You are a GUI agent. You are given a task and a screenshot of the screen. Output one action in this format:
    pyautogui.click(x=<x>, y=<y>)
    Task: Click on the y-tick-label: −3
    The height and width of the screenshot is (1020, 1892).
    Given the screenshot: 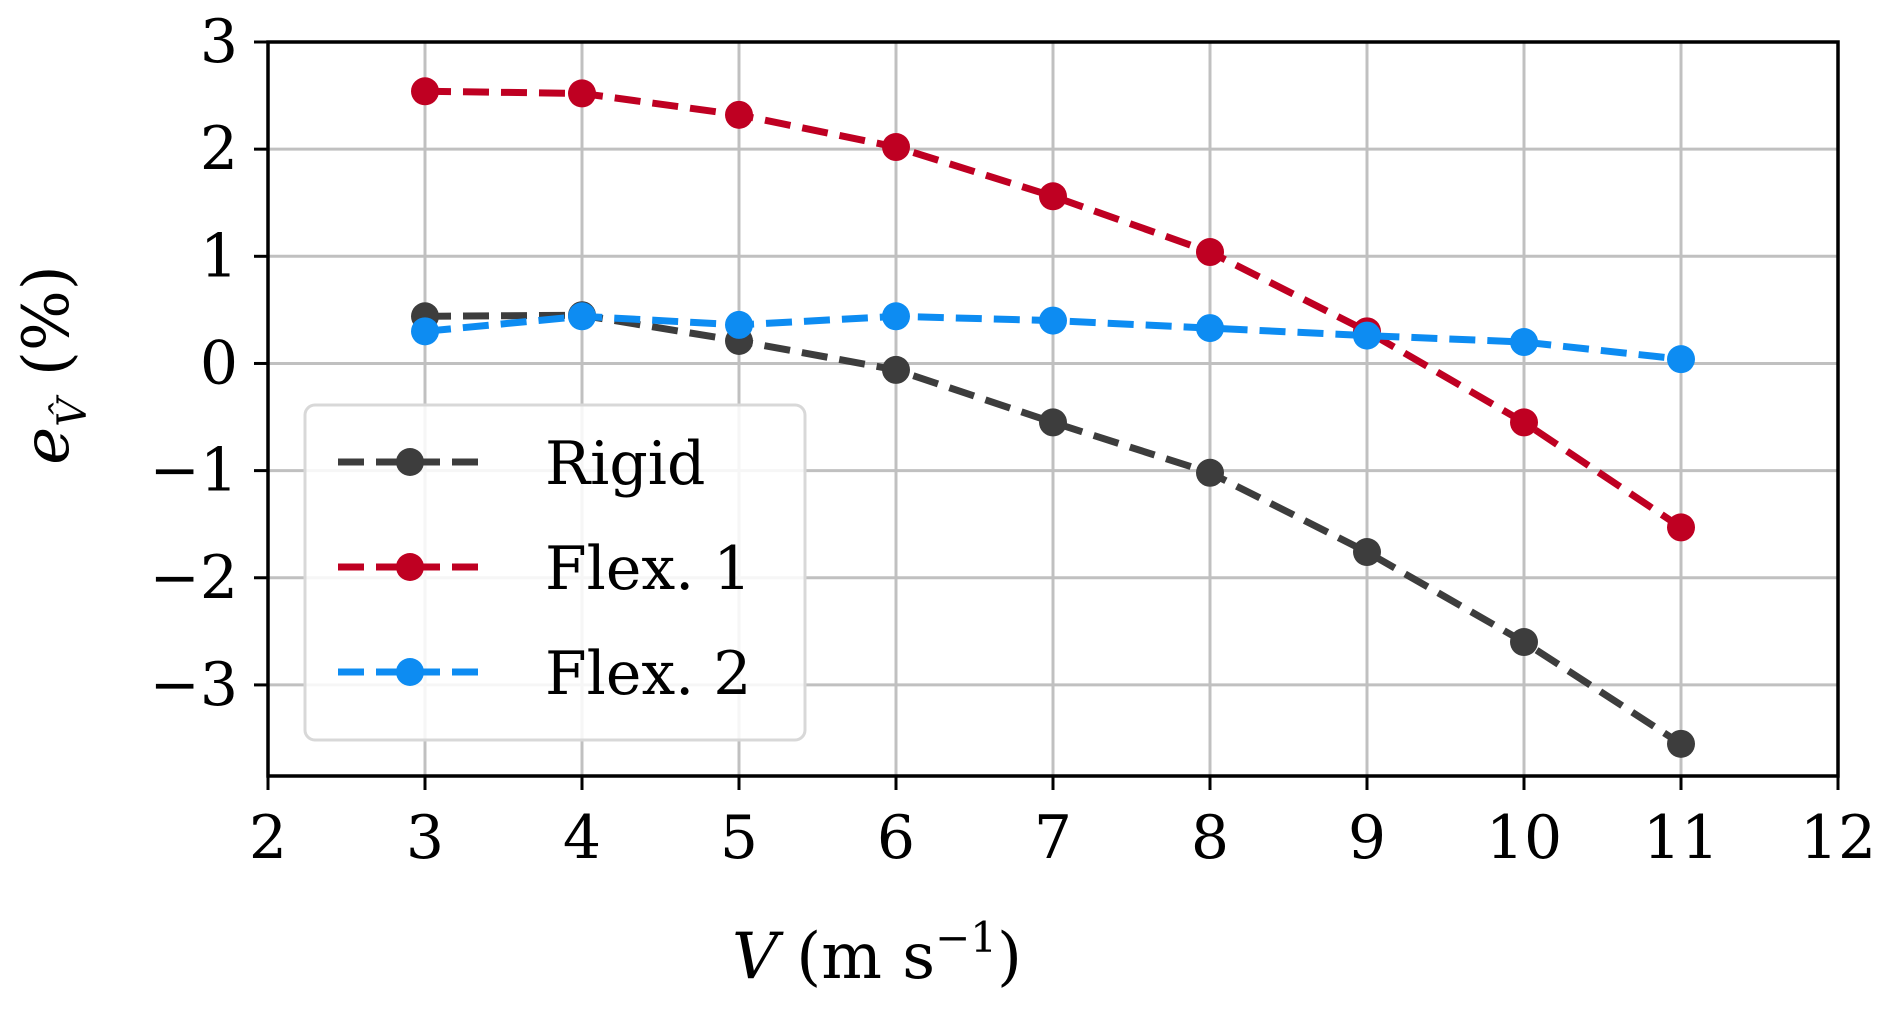 What is the action you would take?
    pyautogui.click(x=194, y=685)
    